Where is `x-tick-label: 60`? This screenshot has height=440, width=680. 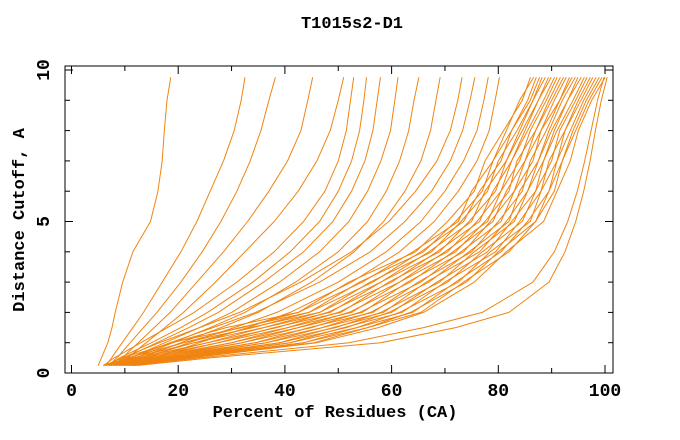 x-tick-label: 60 is located at coordinates (392, 392).